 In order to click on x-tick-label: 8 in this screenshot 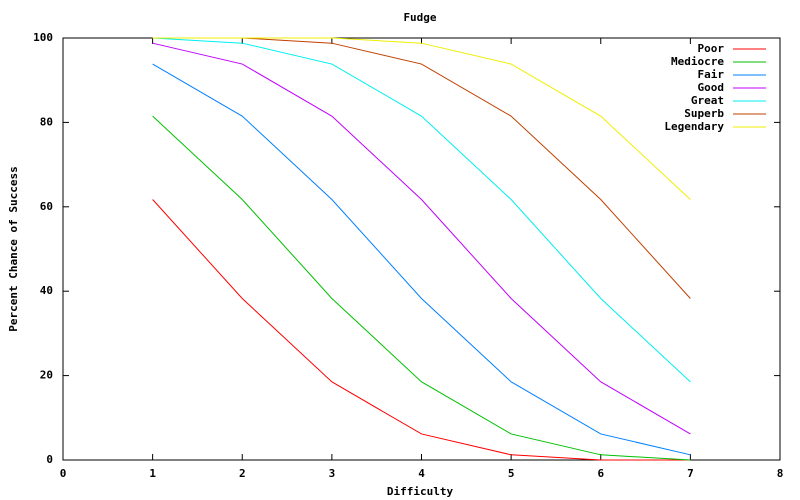, I will do `click(780, 473)`.